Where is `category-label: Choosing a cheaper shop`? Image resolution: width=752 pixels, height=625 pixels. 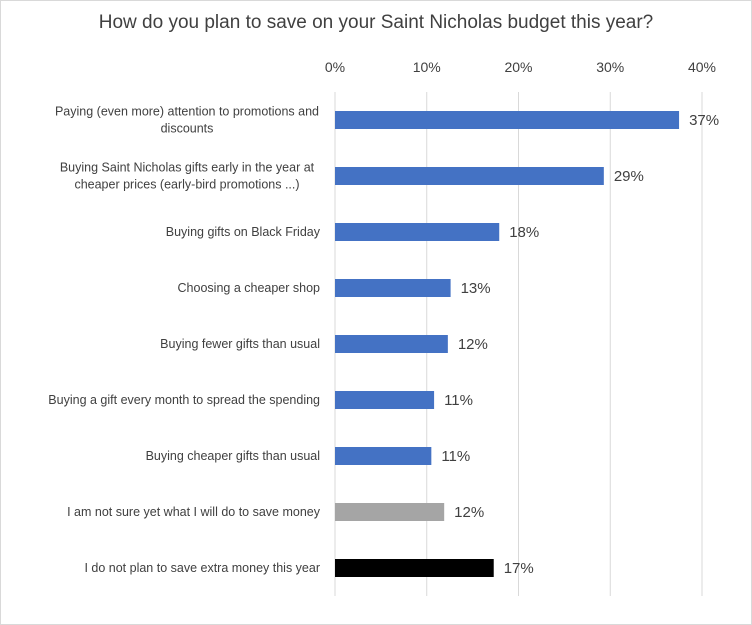 category-label: Choosing a cheaper shop is located at coordinates (249, 288).